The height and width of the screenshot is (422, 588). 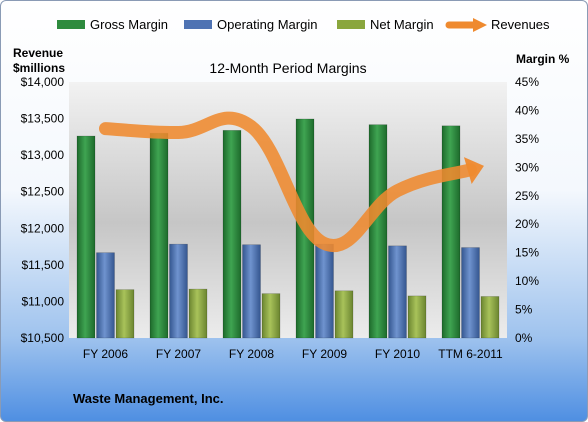 I want to click on legend-label-gross-margin: Gross Margin, so click(x=129, y=24).